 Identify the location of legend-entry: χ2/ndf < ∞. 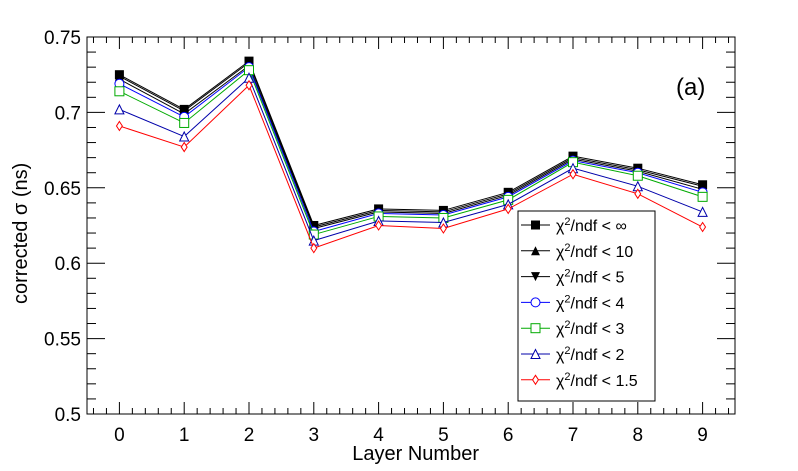
(574, 225).